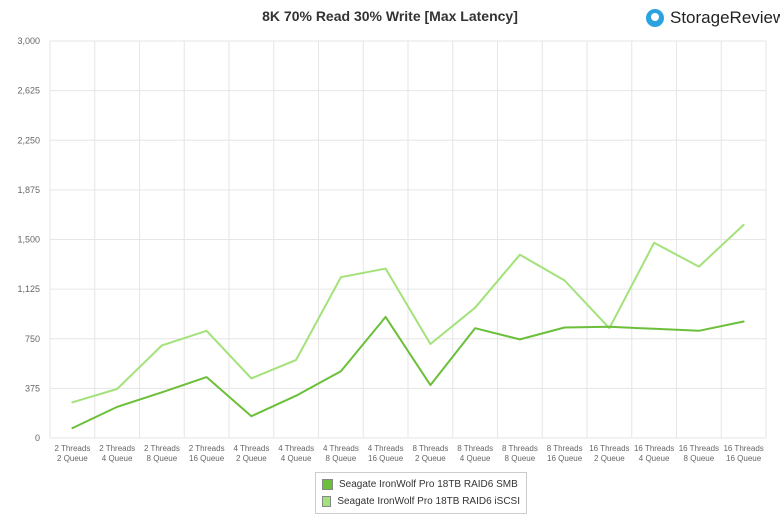 The height and width of the screenshot is (516, 780). I want to click on legend-label-smb: Seagate IronWolf Pro 18TB RAID6 SMB, so click(428, 484).